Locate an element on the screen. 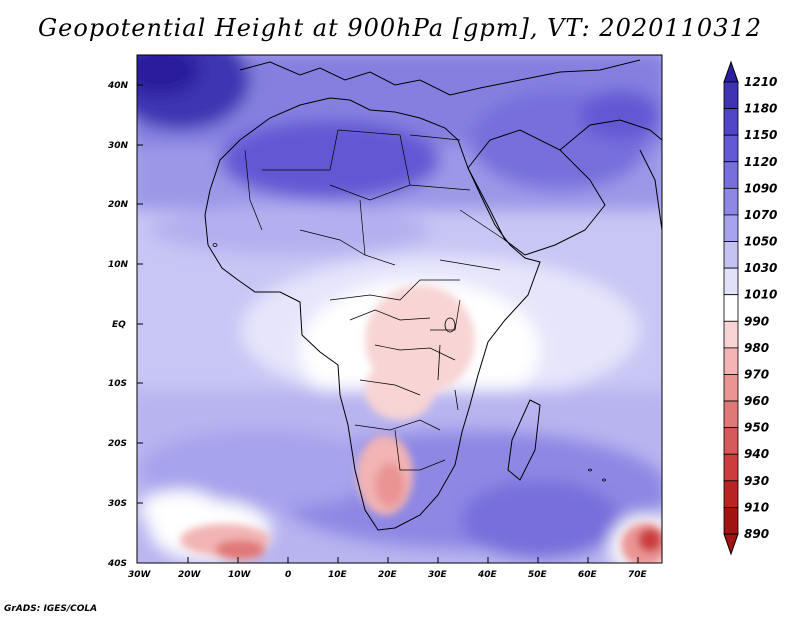 The image size is (800, 618). colorbar-label: 1090 is located at coordinates (760, 188).